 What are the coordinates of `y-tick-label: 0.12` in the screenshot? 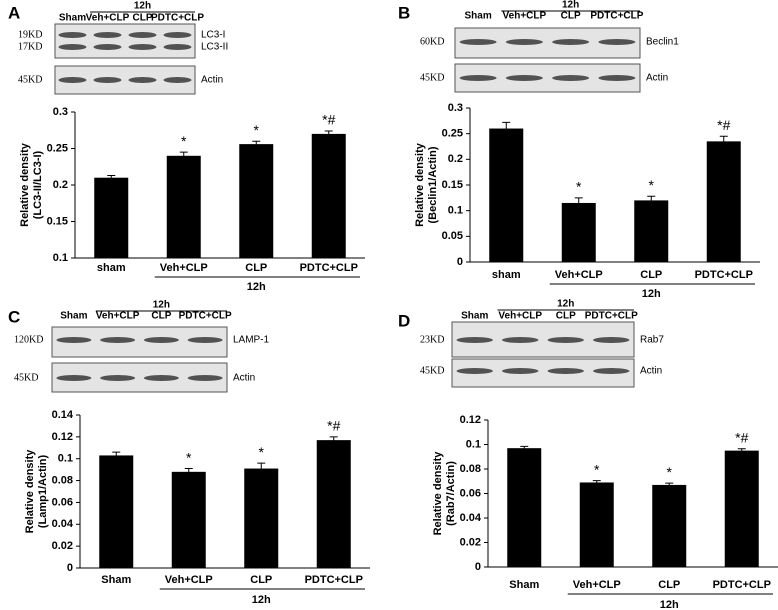 It's located at (62, 437).